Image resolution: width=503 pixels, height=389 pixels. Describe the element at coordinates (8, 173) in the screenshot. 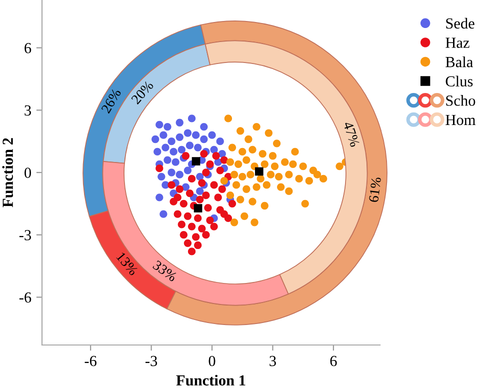

I see `y-axis-title: Function 2` at that location.